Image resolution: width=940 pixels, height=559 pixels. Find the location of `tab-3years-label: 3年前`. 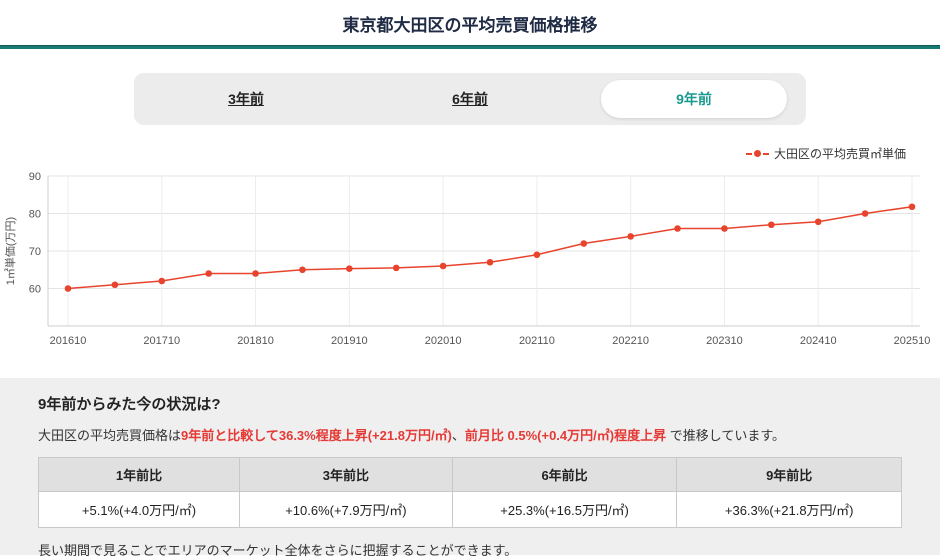

tab-3years-label: 3年前 is located at coordinates (246, 99).